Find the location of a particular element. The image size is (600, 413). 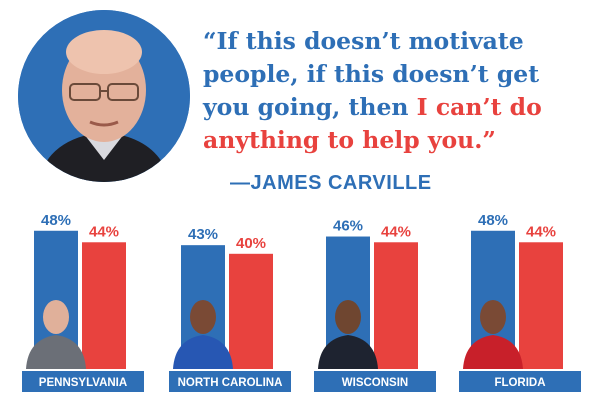

label-red-3: 44% is located at coordinates (396, 231).